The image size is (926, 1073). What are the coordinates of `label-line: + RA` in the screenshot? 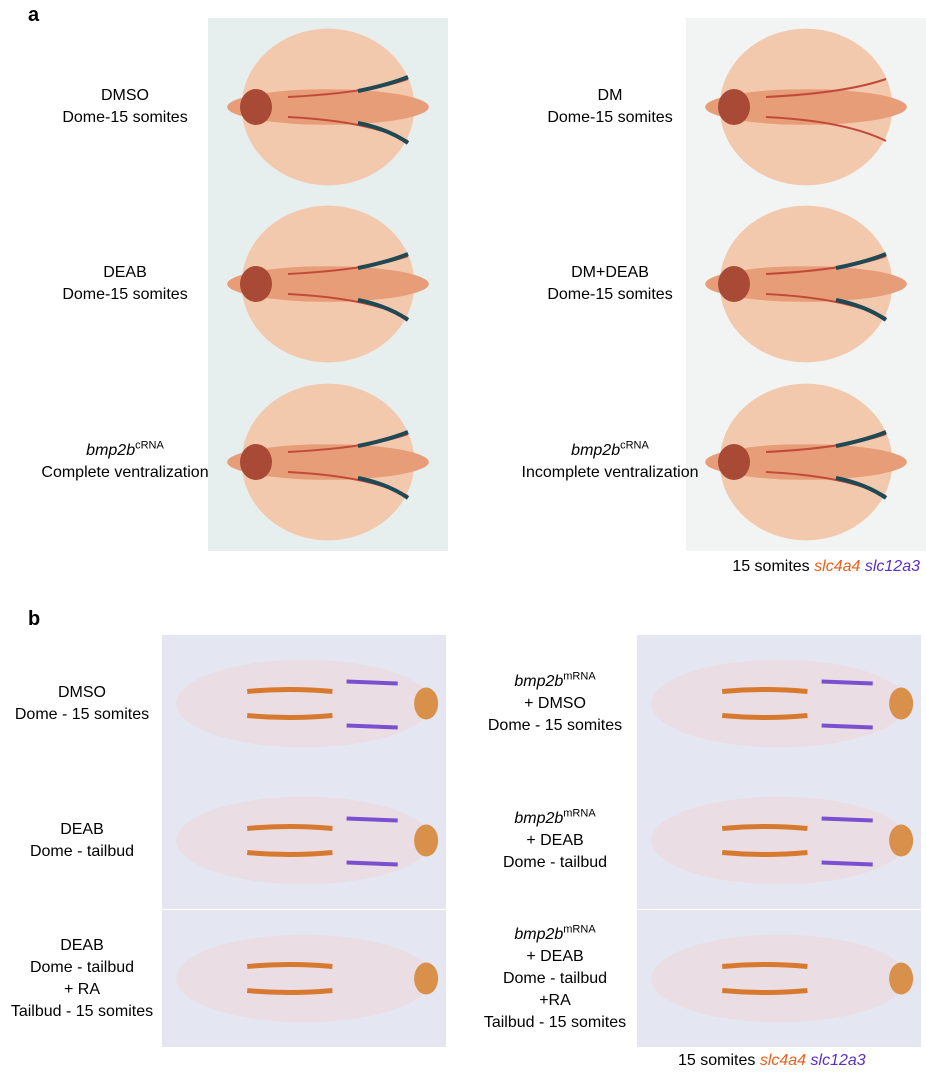 It's located at (91, 990).